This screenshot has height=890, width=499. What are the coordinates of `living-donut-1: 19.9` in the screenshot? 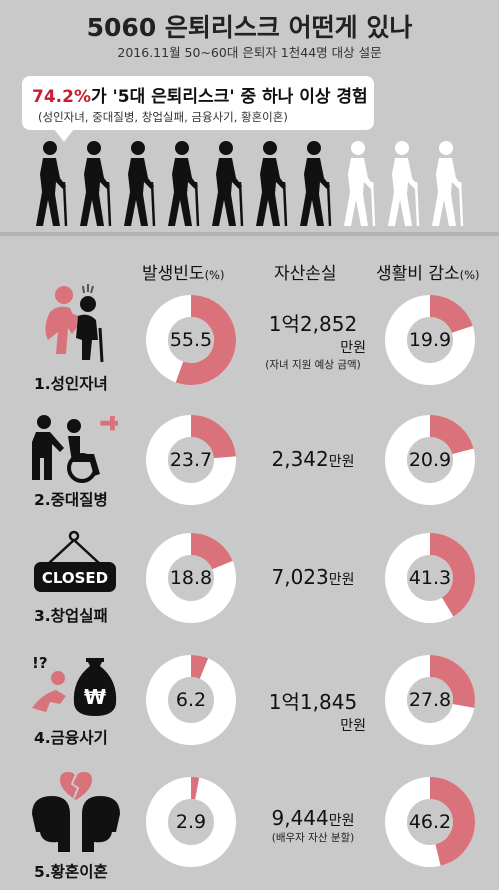 It's located at (430, 340).